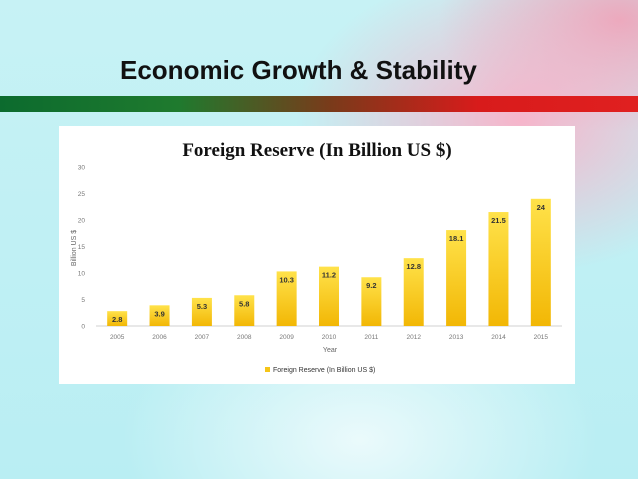 Image resolution: width=638 pixels, height=479 pixels. What do you see at coordinates (324, 370) in the screenshot?
I see `legend-label: Foreign Reserve (In Billion US $)` at bounding box center [324, 370].